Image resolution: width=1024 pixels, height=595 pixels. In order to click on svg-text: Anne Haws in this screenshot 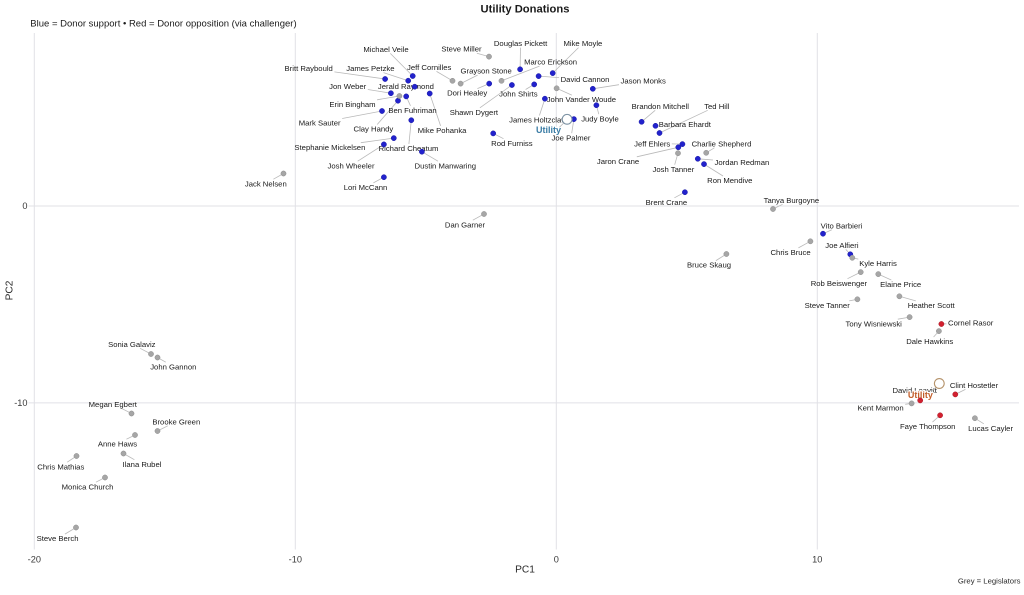, I will do `click(117, 443)`.